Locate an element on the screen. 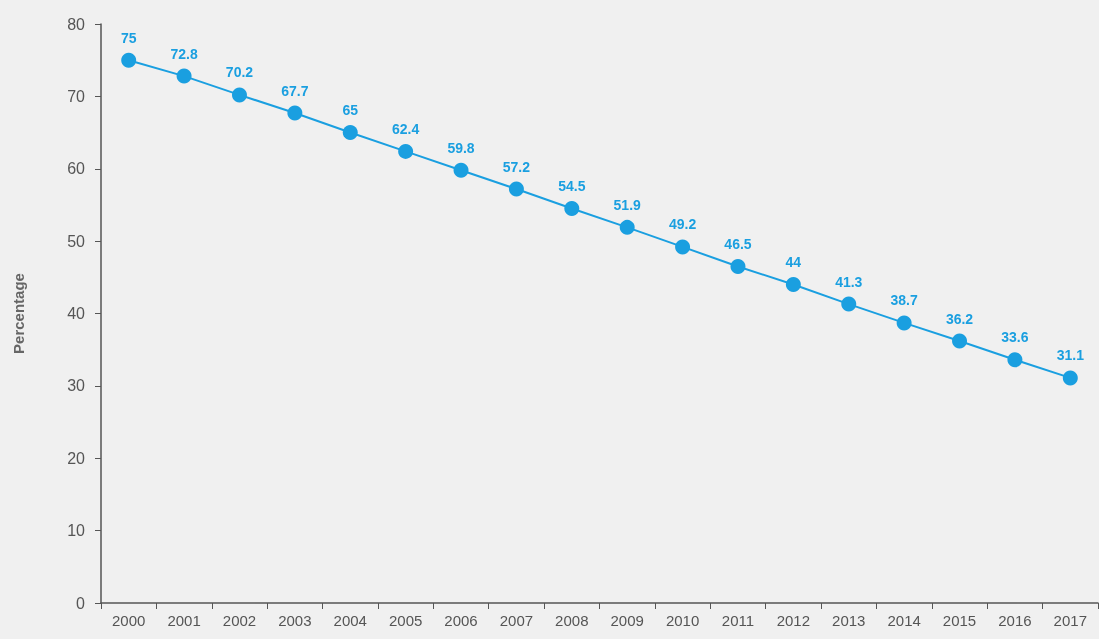 This screenshot has width=1099, height=639. x-tick-label: 2006 is located at coordinates (461, 620).